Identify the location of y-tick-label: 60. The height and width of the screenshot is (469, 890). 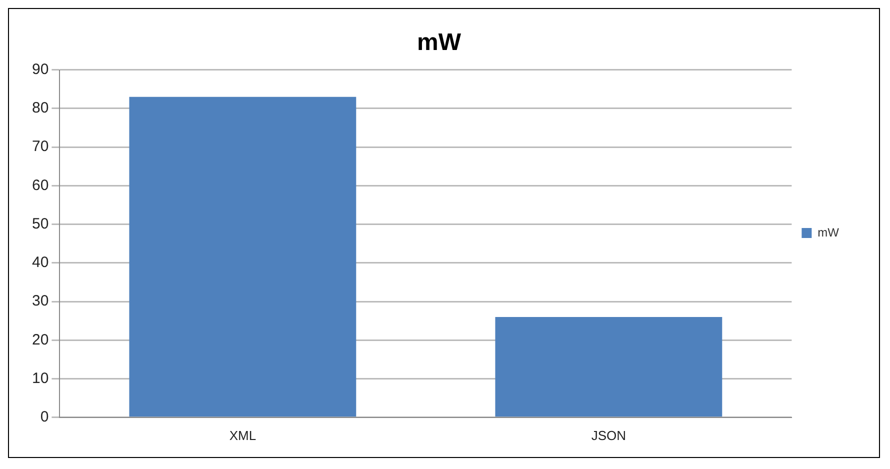
(40, 185).